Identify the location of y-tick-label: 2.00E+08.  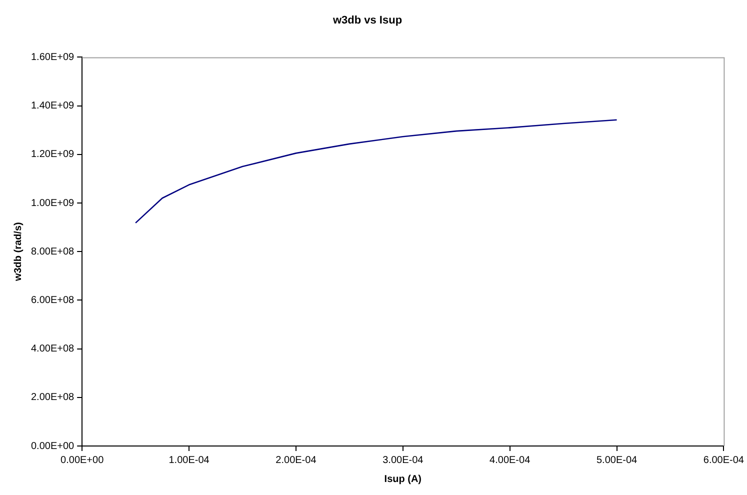
(52, 398).